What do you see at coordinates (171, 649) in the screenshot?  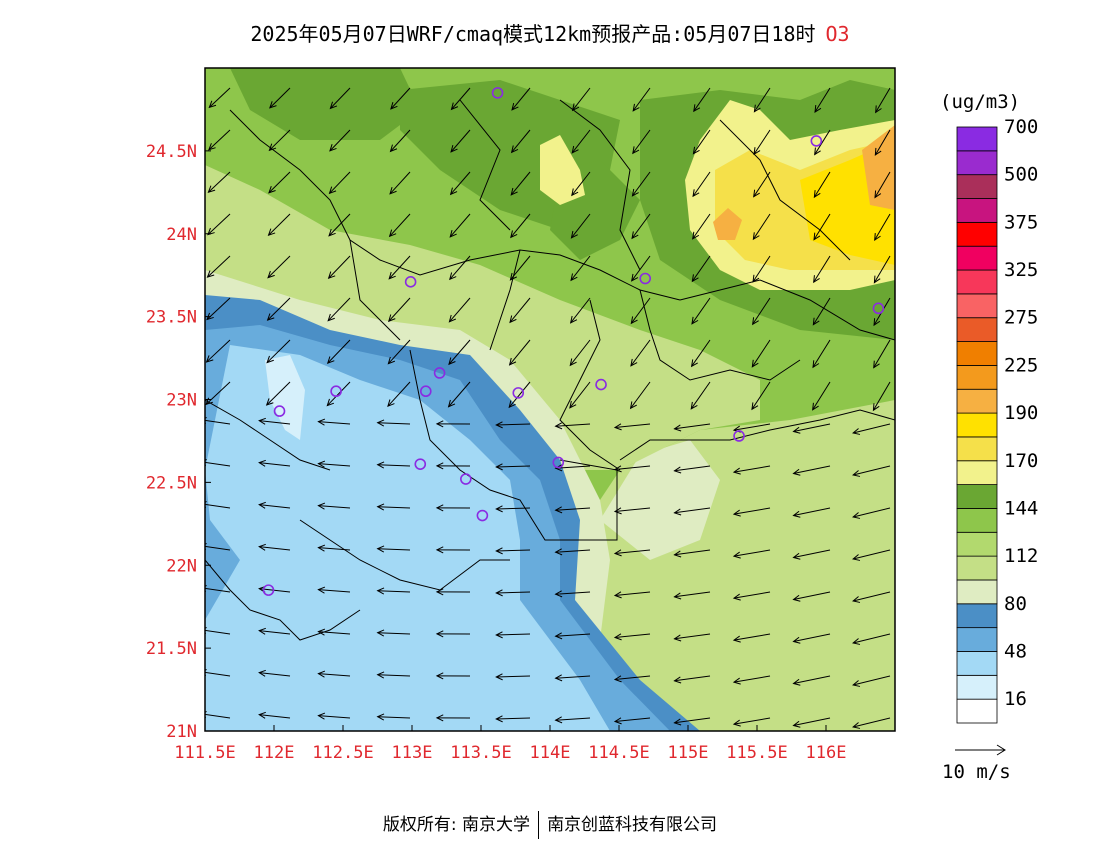 I see `y-tick-label: 21.5N` at bounding box center [171, 649].